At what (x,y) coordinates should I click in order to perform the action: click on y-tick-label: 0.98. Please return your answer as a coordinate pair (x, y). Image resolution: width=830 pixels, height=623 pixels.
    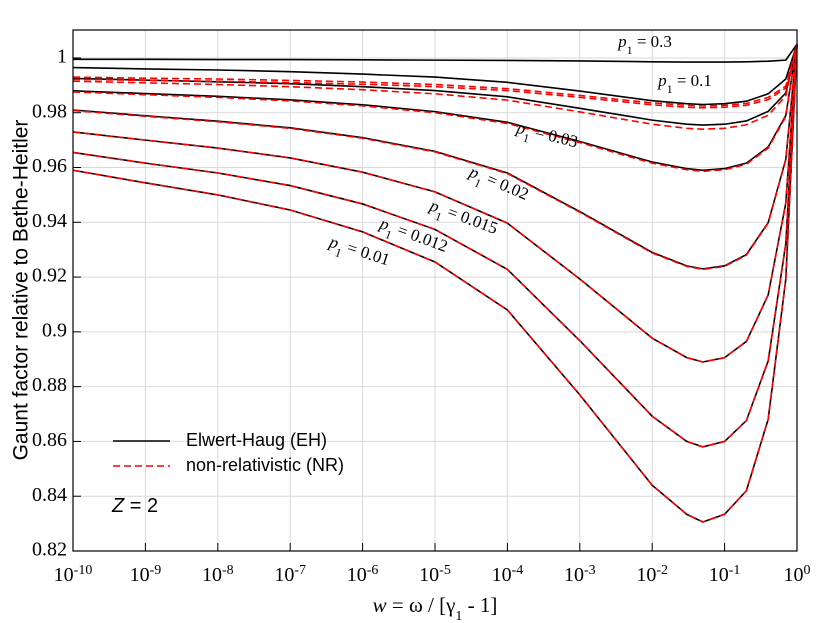
    Looking at the image, I should click on (49, 111).